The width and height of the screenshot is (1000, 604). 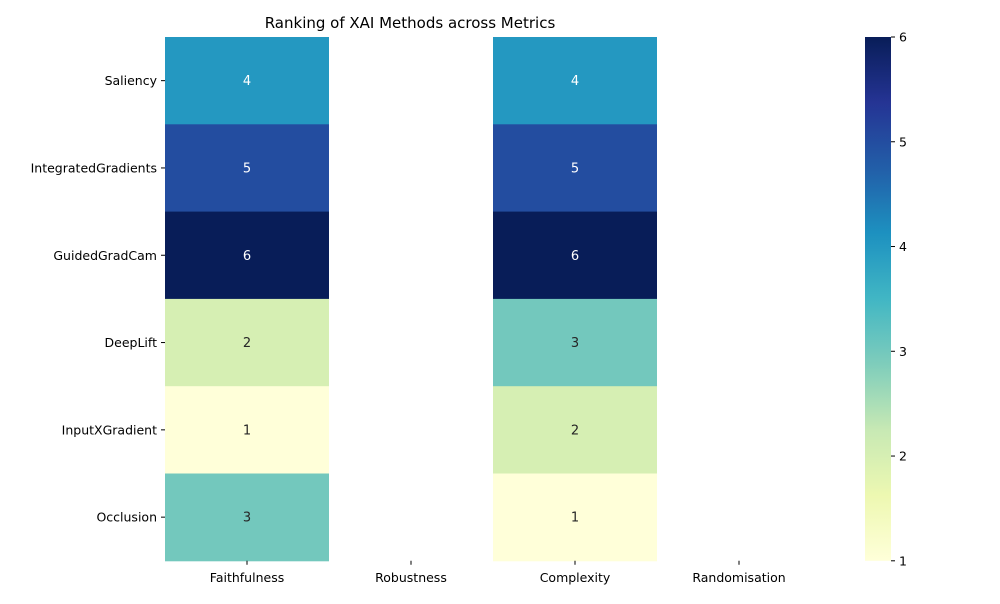 I want to click on y-tick-label: GuidedGradCam, so click(x=105, y=255).